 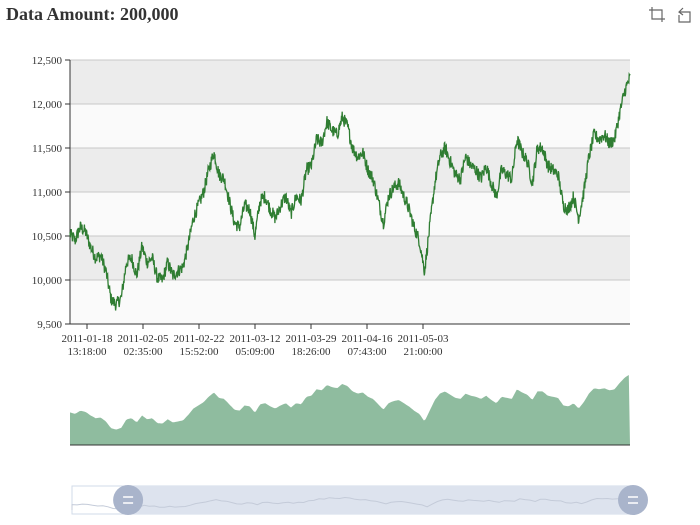 What do you see at coordinates (47, 193) in the screenshot?
I see `y-tick-label: 11,000` at bounding box center [47, 193].